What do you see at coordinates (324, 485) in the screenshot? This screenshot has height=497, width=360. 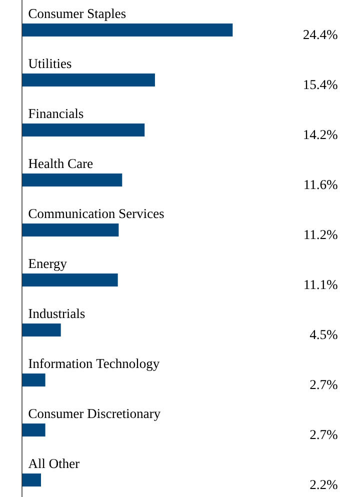 I see `data-label: 2.2%` at bounding box center [324, 485].